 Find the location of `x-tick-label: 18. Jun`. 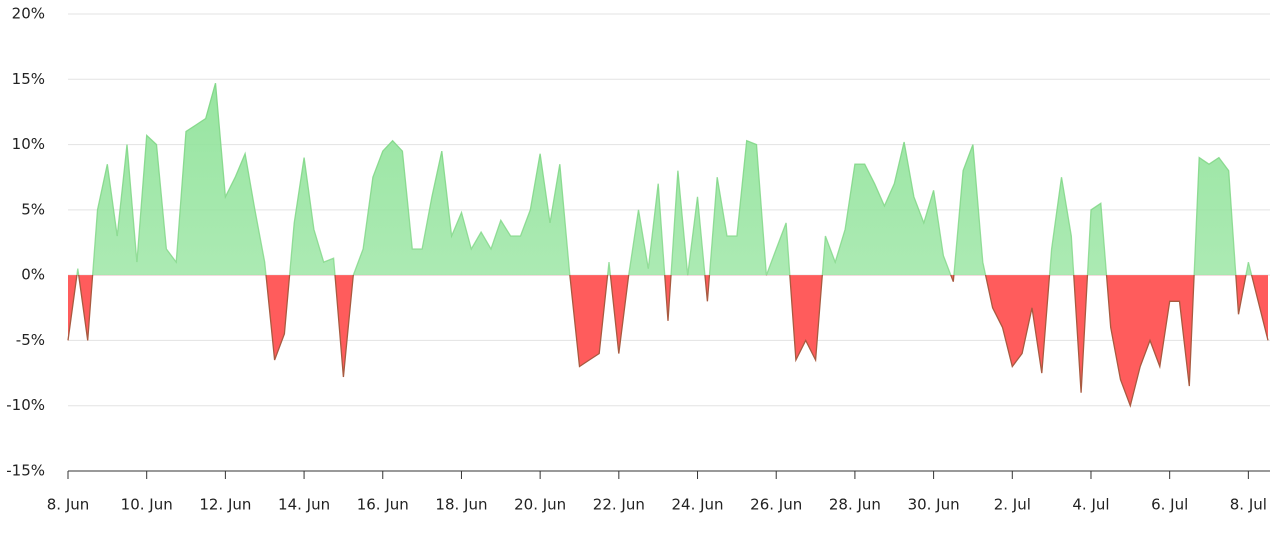

x-tick-label: 18. Jun is located at coordinates (461, 505).